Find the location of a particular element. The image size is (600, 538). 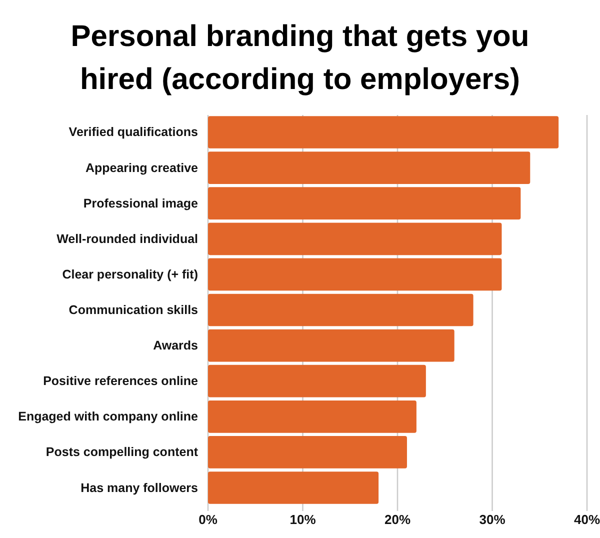

x-tick-label: 40% is located at coordinates (587, 520).